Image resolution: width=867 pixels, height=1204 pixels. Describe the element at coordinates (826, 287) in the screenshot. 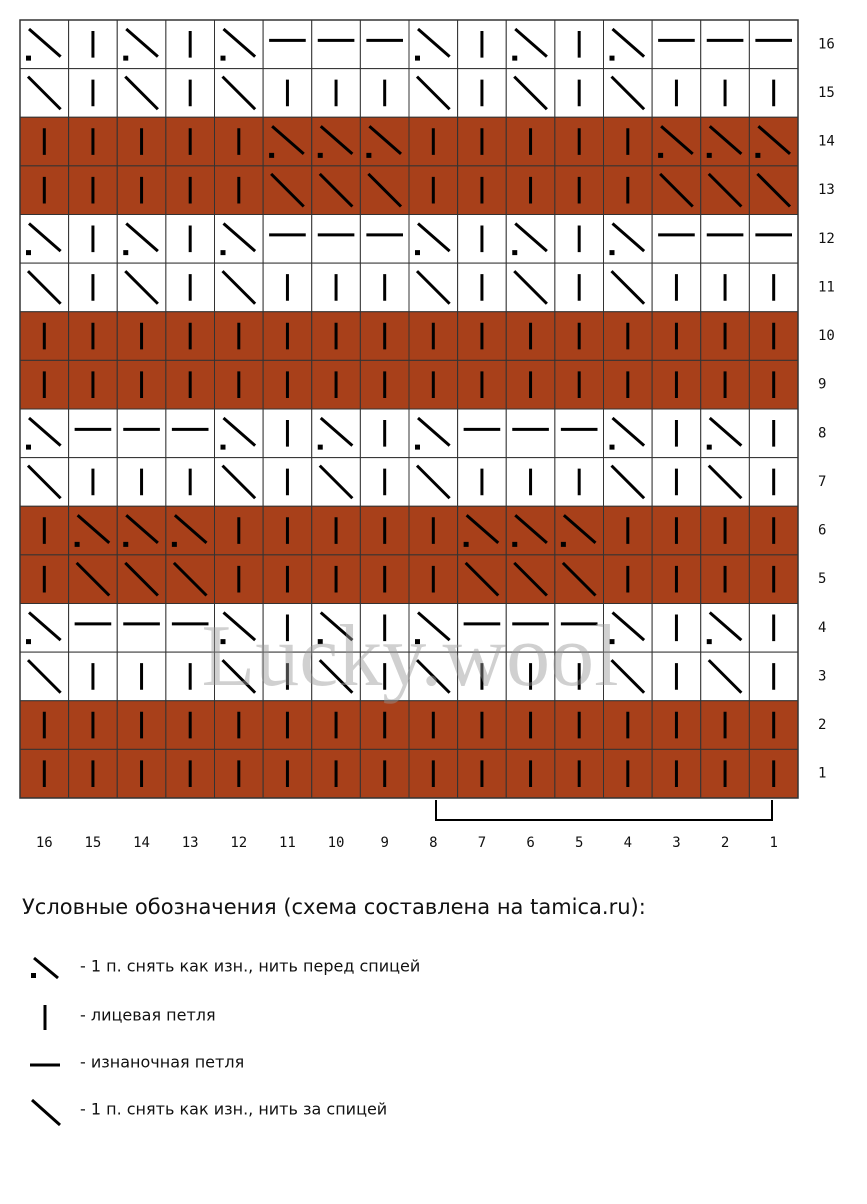

I see `row-number: 11` at that location.